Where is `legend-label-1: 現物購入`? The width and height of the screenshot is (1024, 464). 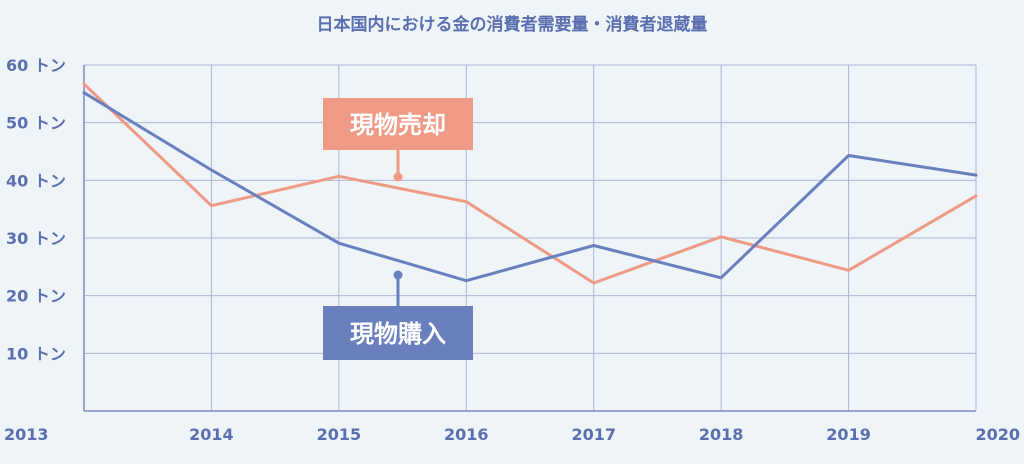
legend-label-1: 現物購入 is located at coordinates (398, 334).